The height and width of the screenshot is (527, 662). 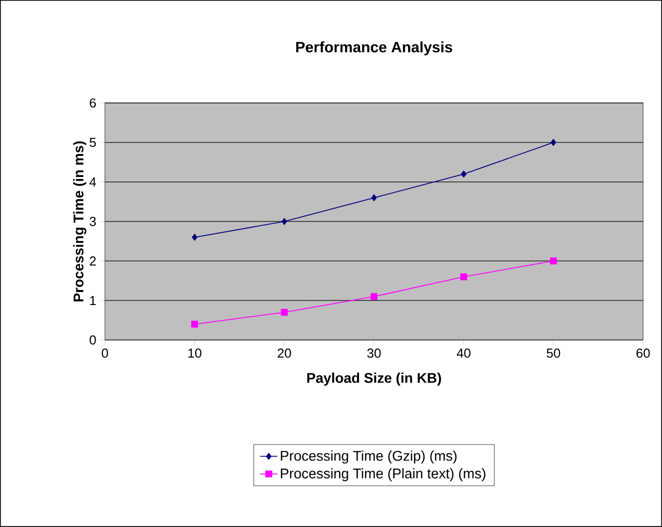 I want to click on x-tick-label: 40, so click(x=463, y=353).